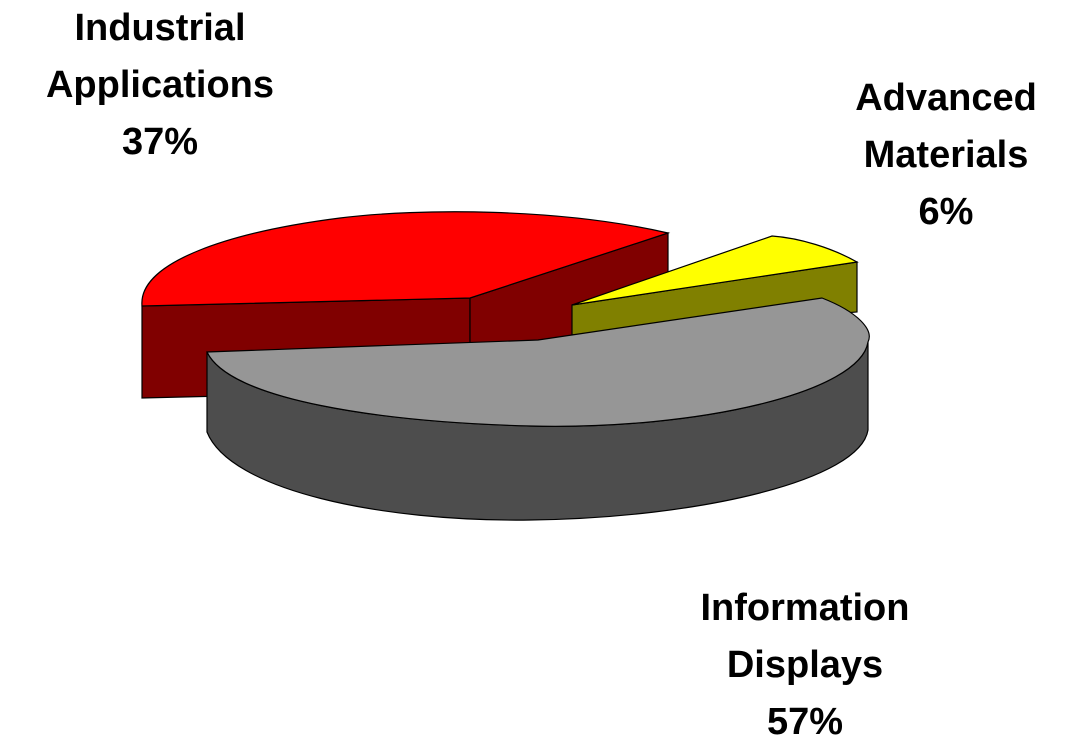  I want to click on slice-industrial-top, so click(406, 259).